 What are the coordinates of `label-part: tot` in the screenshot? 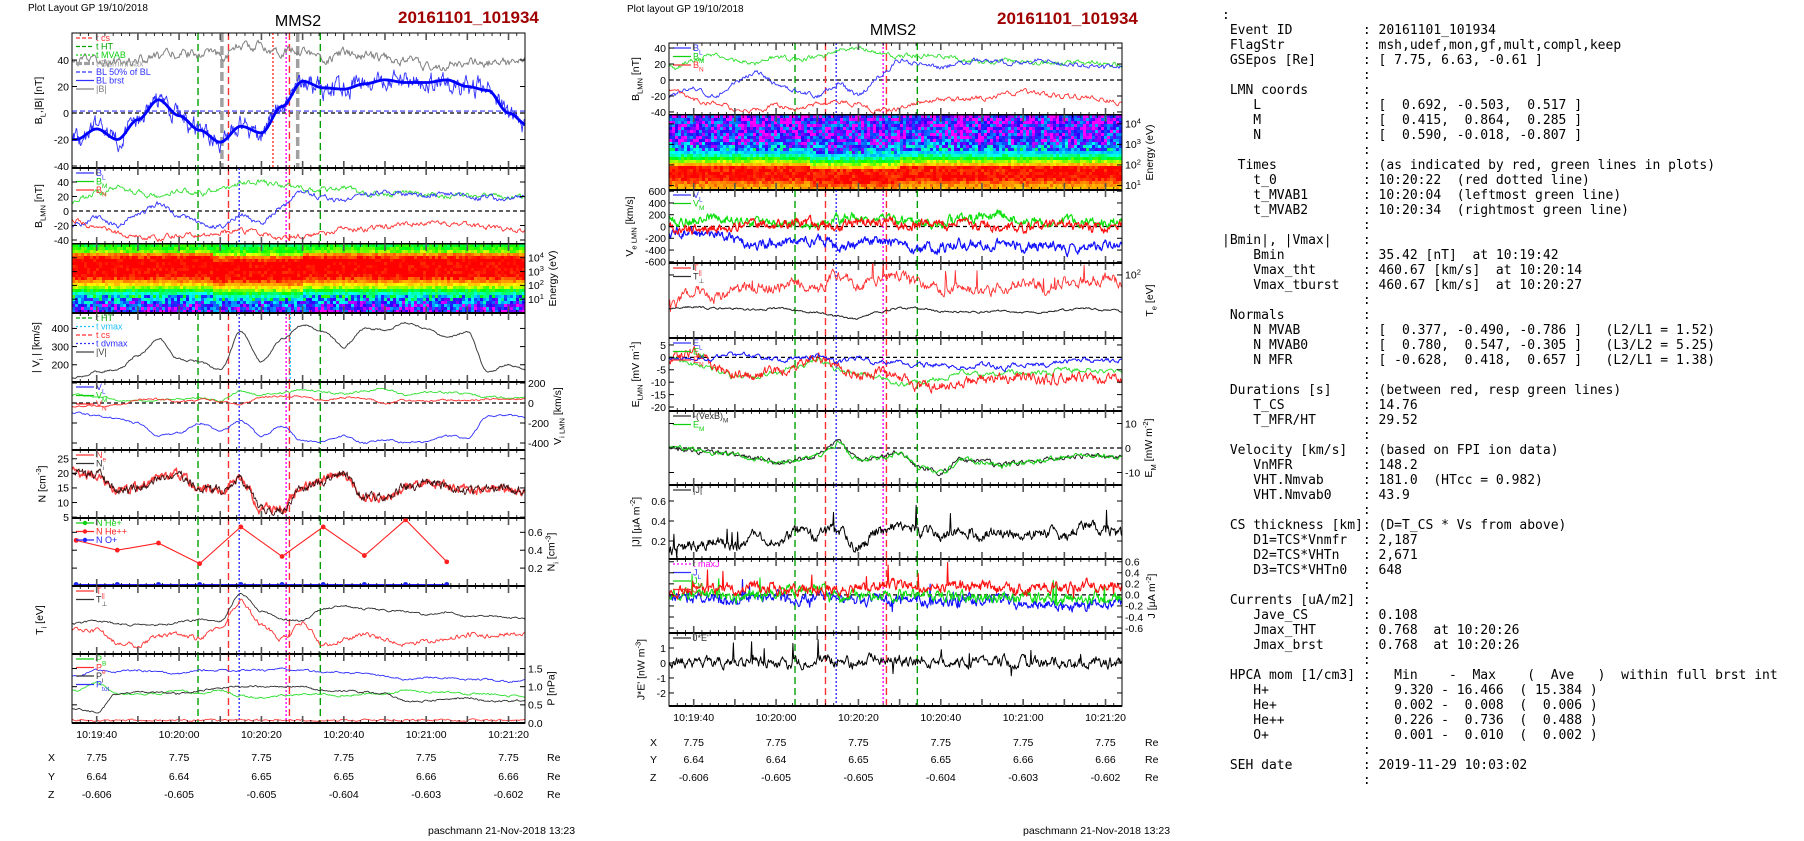 It's located at (105, 689).